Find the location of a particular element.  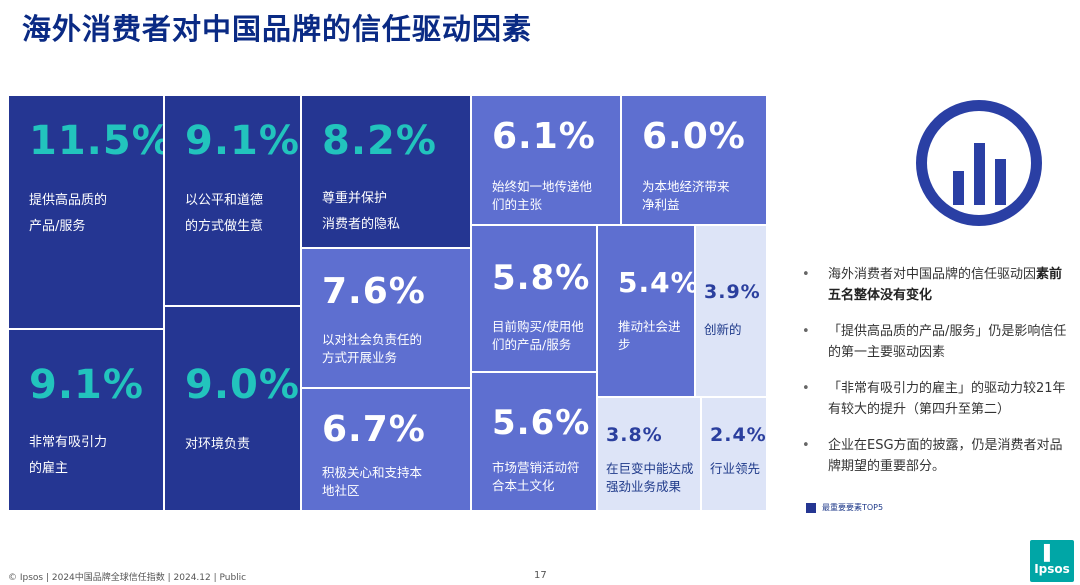

tile-label: 对环境负责 is located at coordinates (218, 444).